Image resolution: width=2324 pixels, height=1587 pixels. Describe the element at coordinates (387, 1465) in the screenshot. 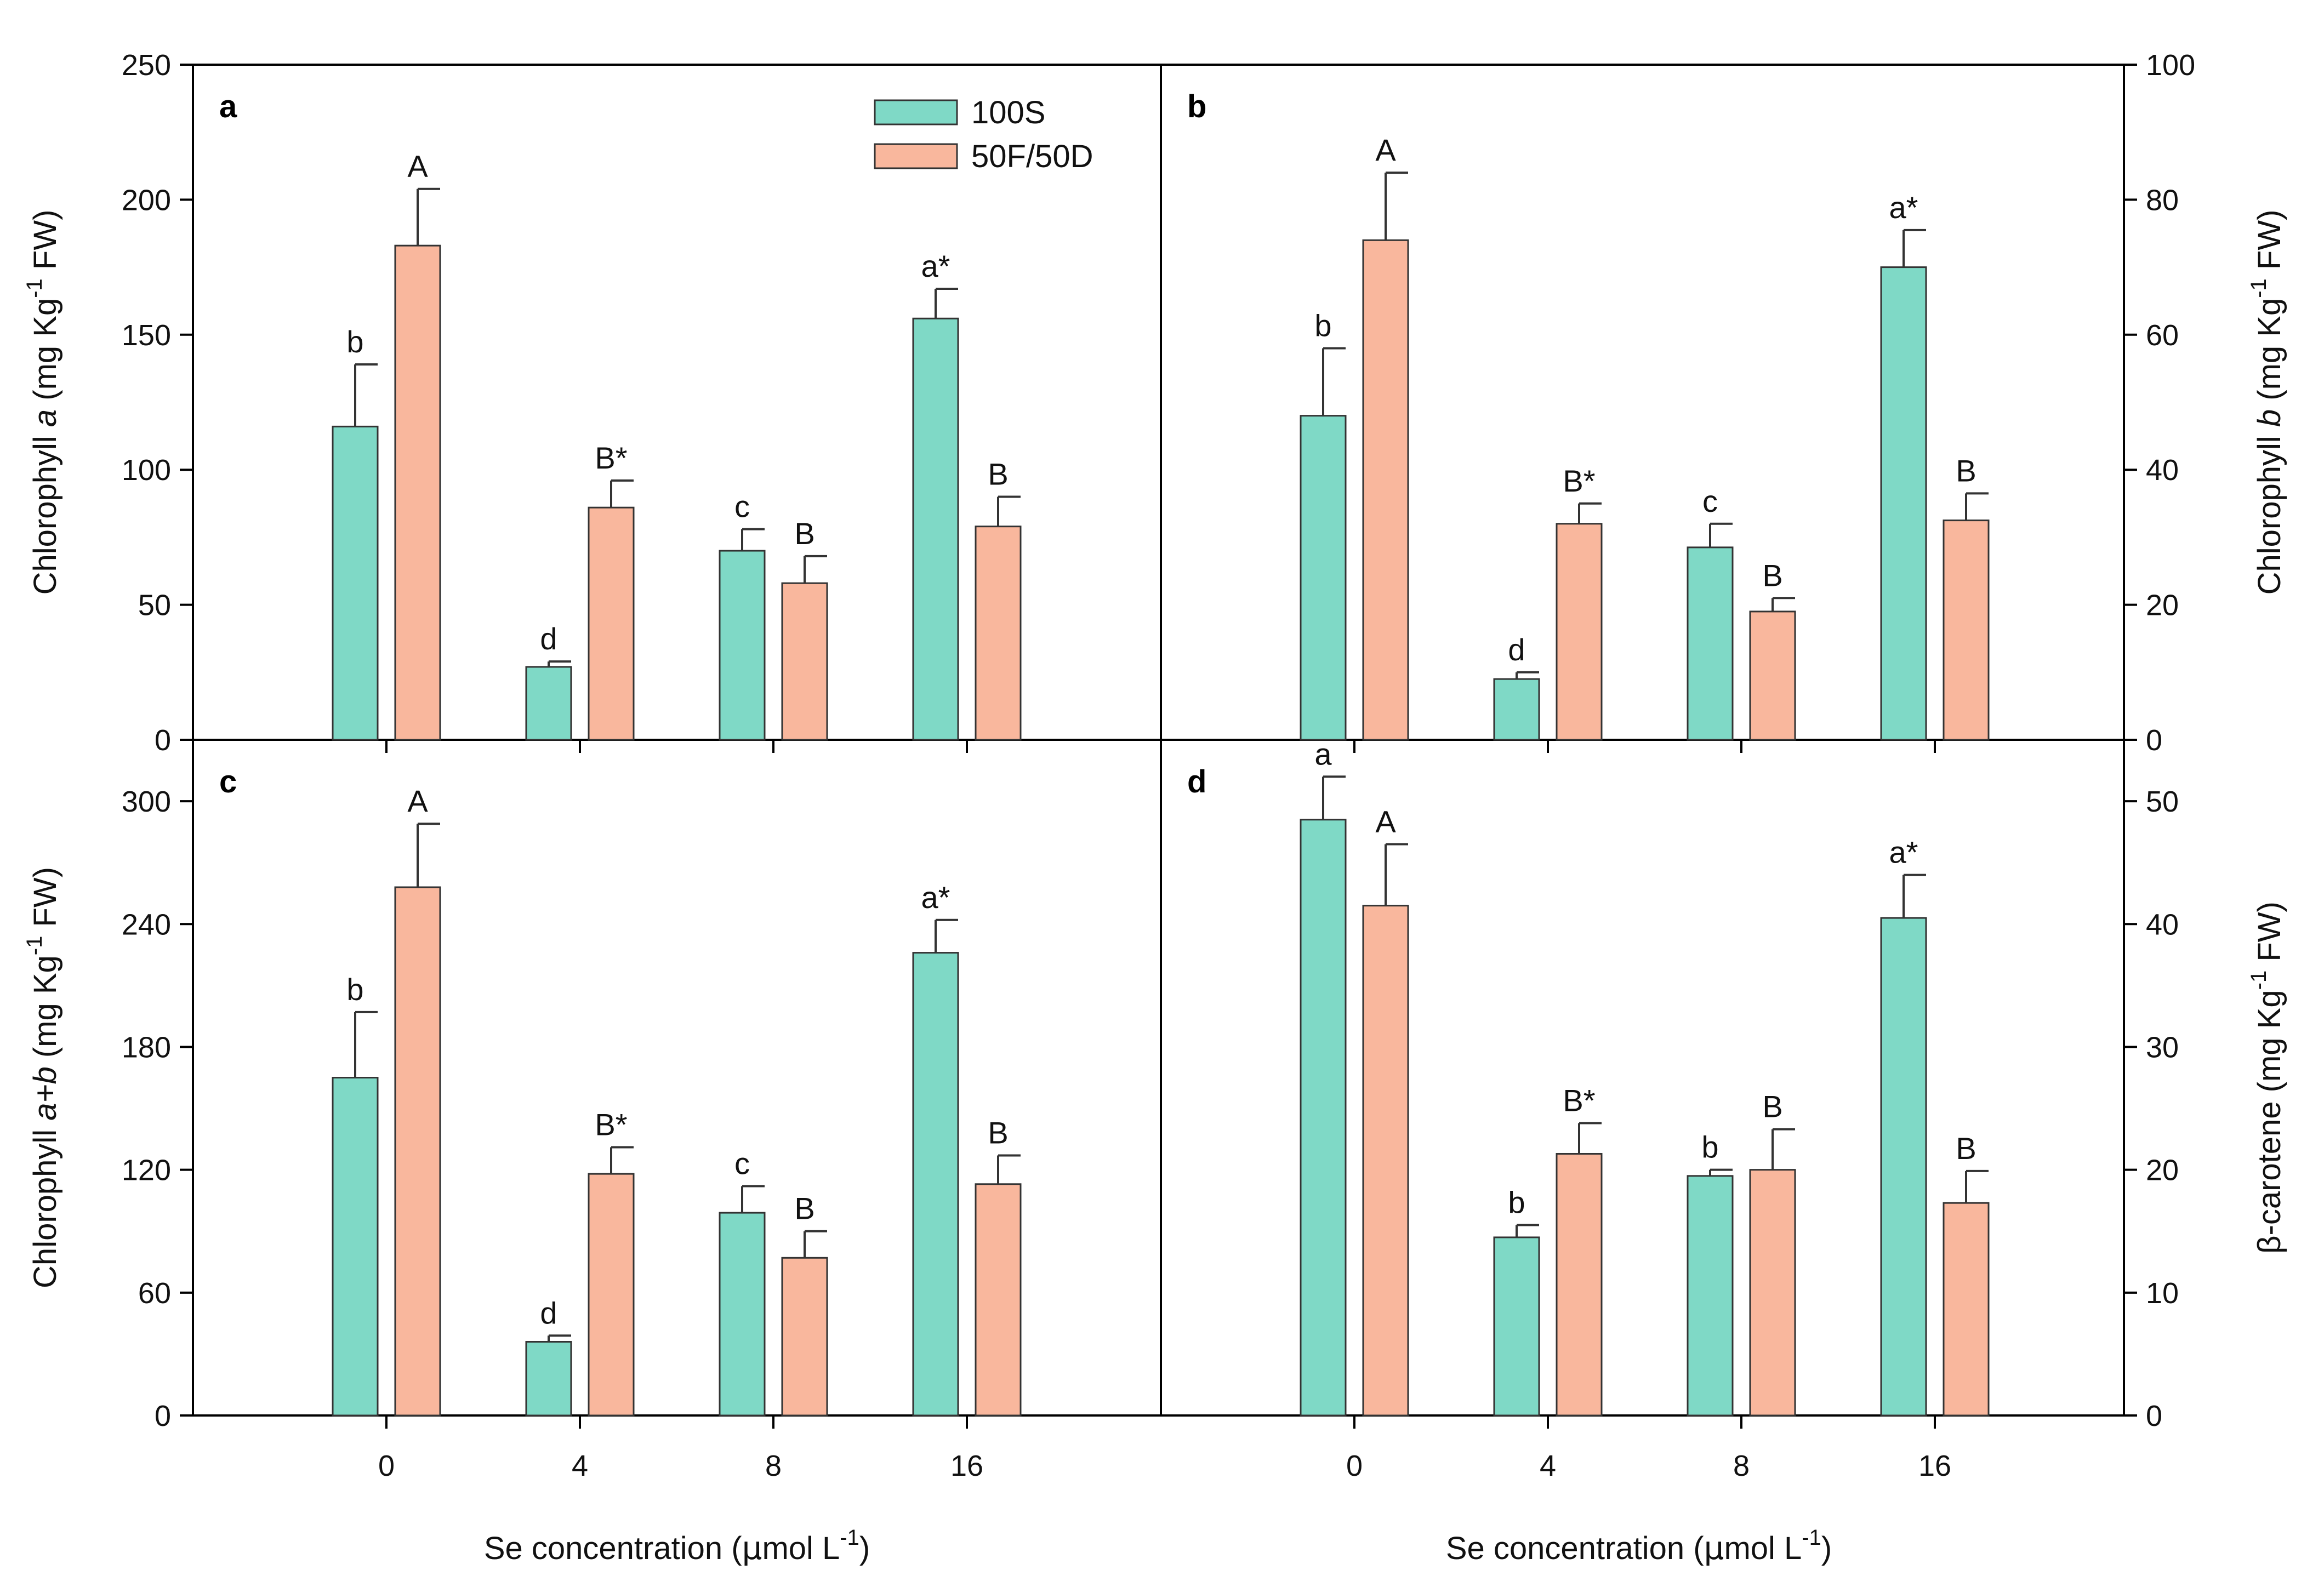

I see `x-tick-label-panel-c: 0` at that location.